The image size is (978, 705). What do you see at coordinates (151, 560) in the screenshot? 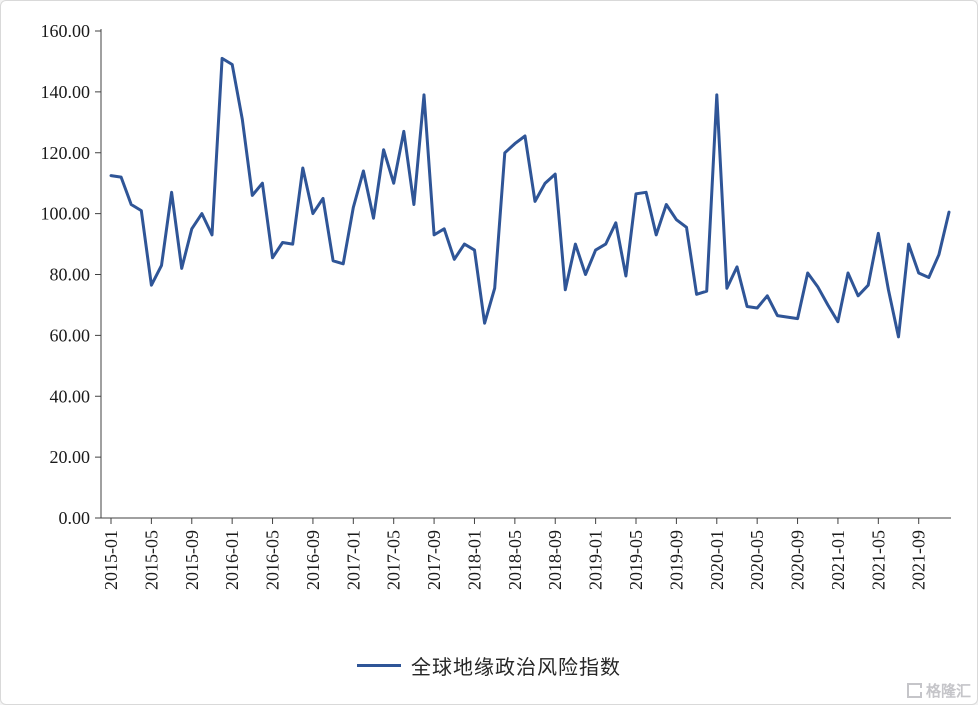
I see `svg-text: 2015-05` at bounding box center [151, 560].